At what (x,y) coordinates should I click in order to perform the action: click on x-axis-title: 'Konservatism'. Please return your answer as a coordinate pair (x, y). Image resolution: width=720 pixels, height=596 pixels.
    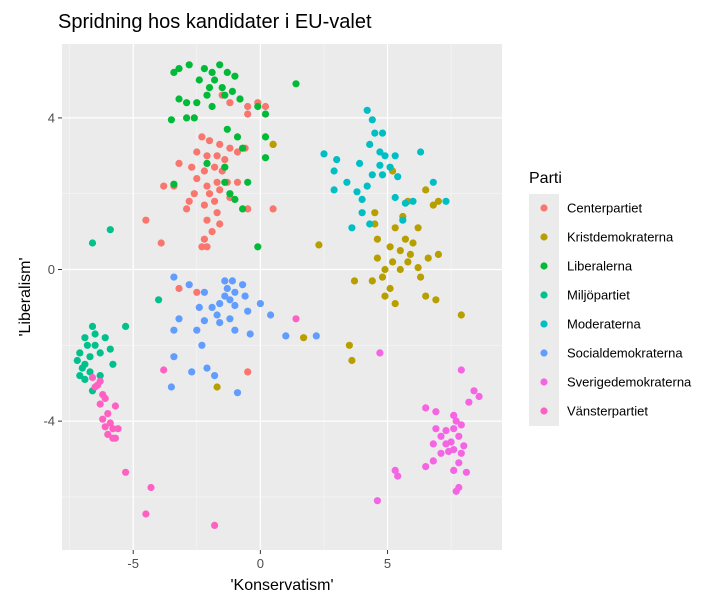
    Looking at the image, I should click on (281, 585).